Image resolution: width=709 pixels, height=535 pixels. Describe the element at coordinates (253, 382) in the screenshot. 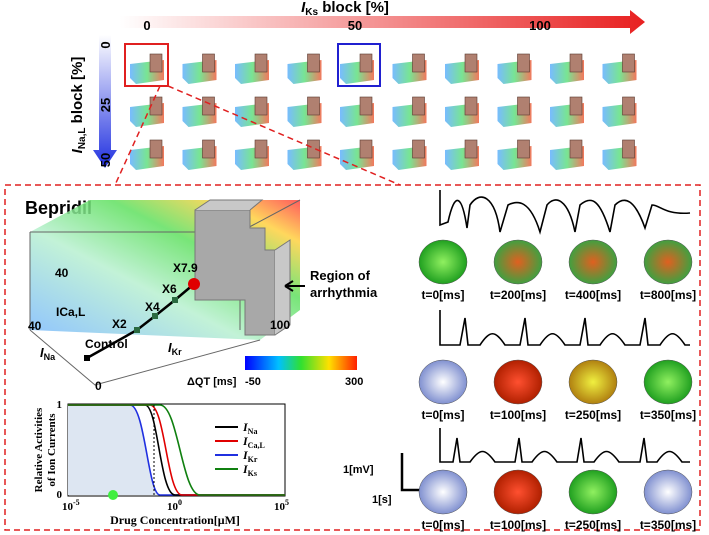

I see `colorbar-min: -50` at that location.